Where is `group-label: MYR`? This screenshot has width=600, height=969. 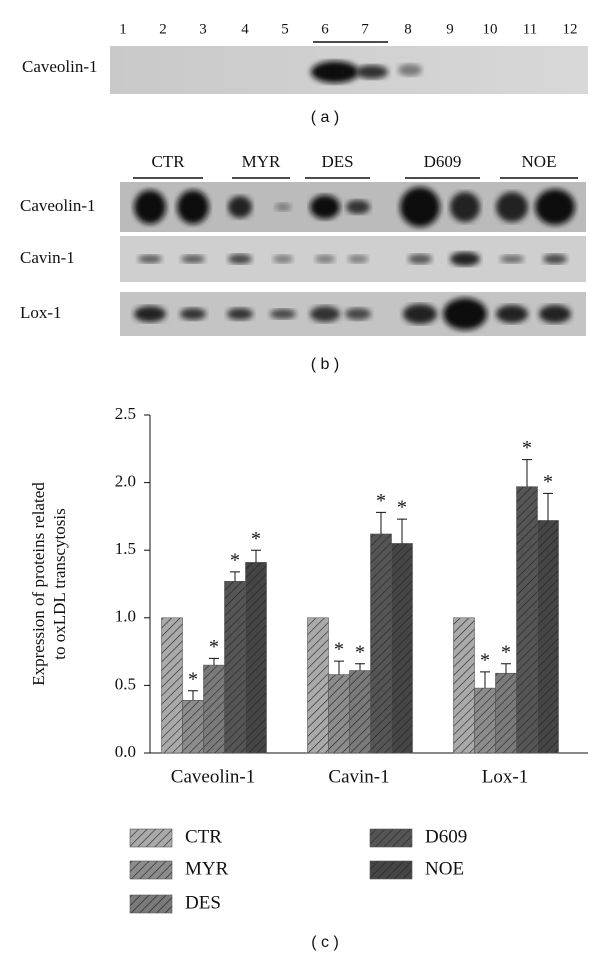
group-label: MYR is located at coordinates (261, 161).